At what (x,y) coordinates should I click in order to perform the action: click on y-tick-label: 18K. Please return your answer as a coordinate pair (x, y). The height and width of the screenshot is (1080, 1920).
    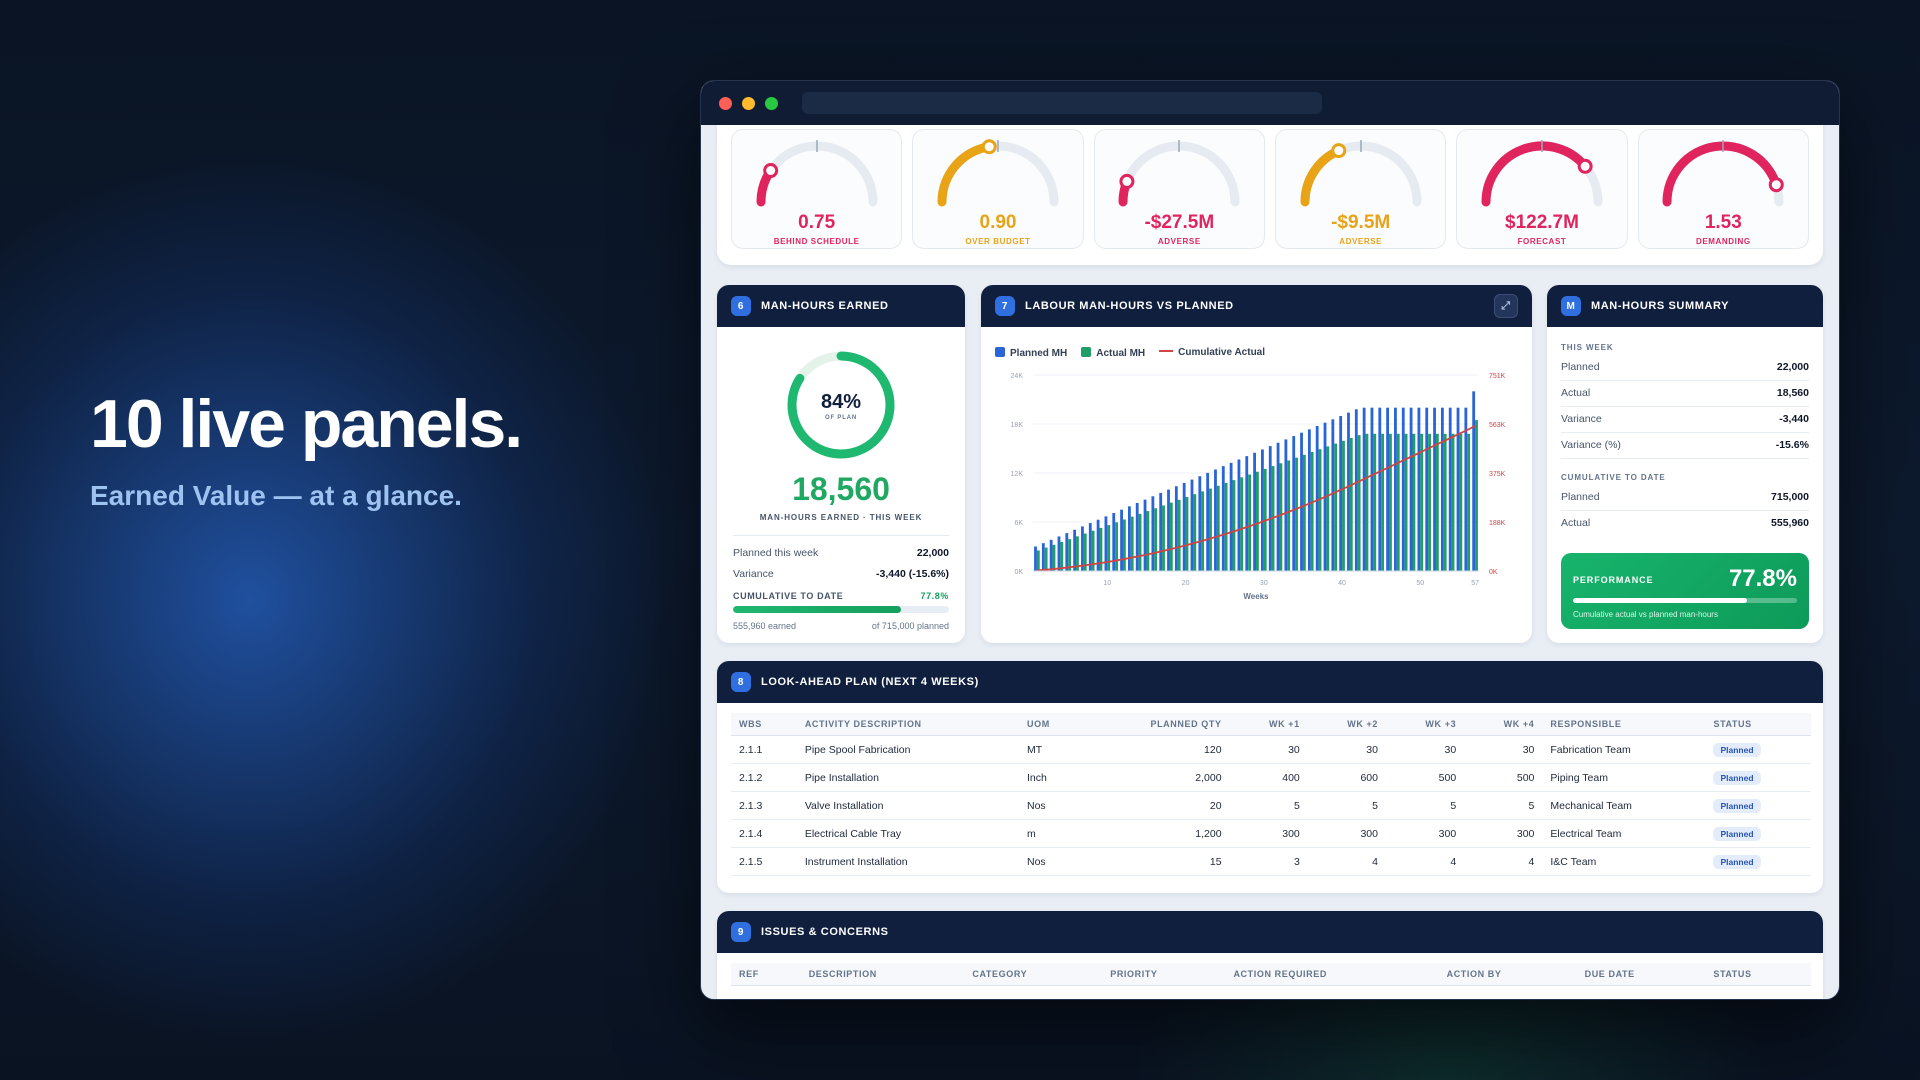
    Looking at the image, I should click on (1017, 425).